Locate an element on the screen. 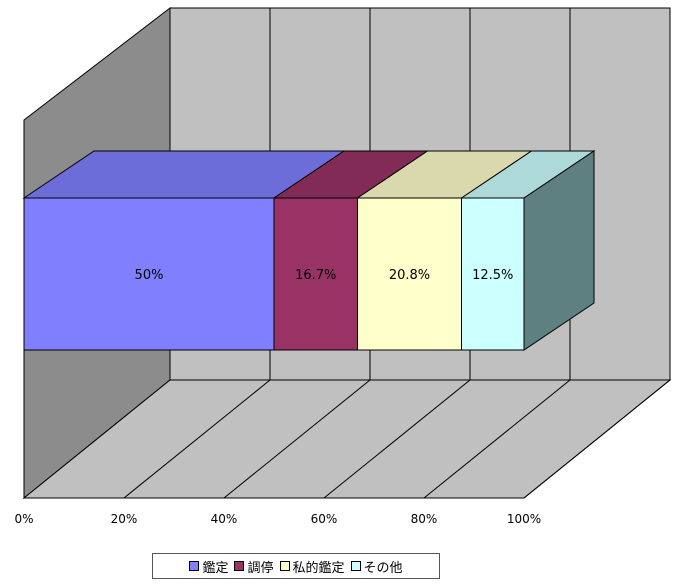 Image resolution: width=680 pixels, height=586 pixels. x-tick-label: 80% is located at coordinates (424, 519).